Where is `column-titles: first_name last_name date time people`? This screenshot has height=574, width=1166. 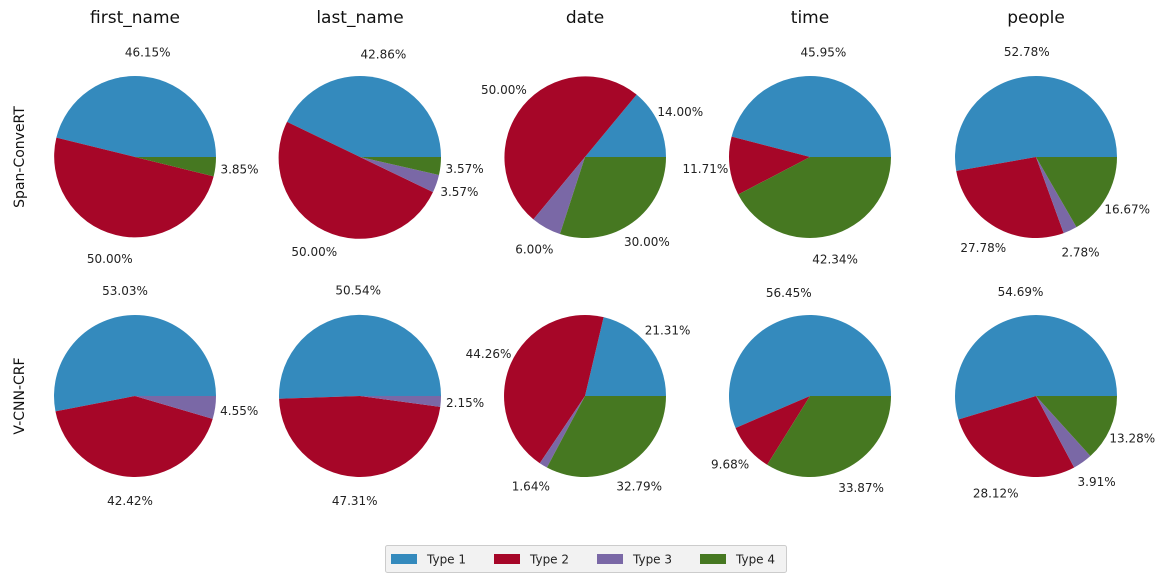 column-titles: first_name last_name date time people is located at coordinates (577, 18).